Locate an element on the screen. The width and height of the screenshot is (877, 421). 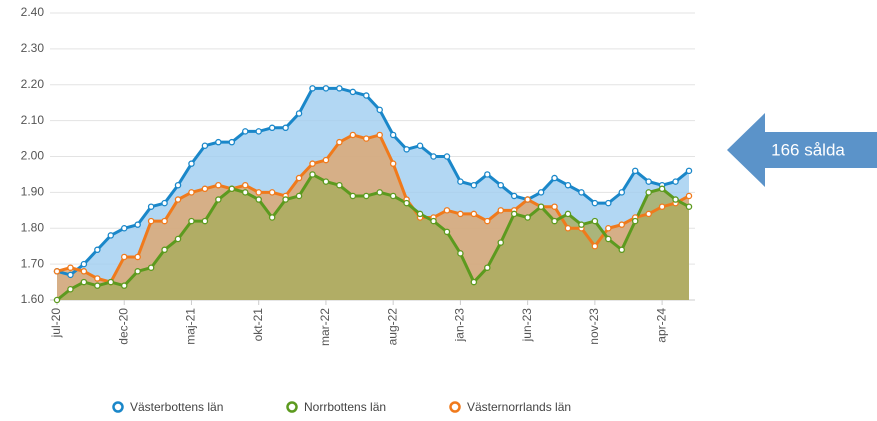
y-tick-label: 1.80 is located at coordinates (33, 227).